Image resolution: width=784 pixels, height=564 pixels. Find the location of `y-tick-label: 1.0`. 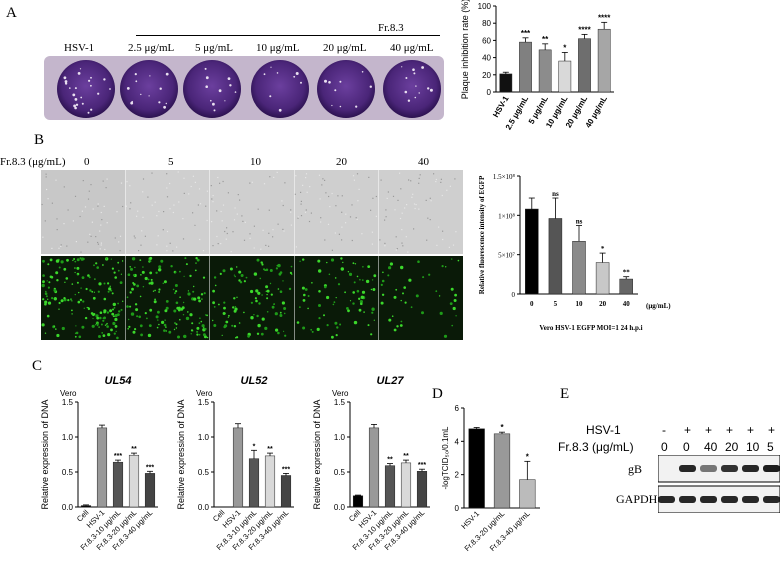

y-tick-label: 1.0 is located at coordinates (340, 437).